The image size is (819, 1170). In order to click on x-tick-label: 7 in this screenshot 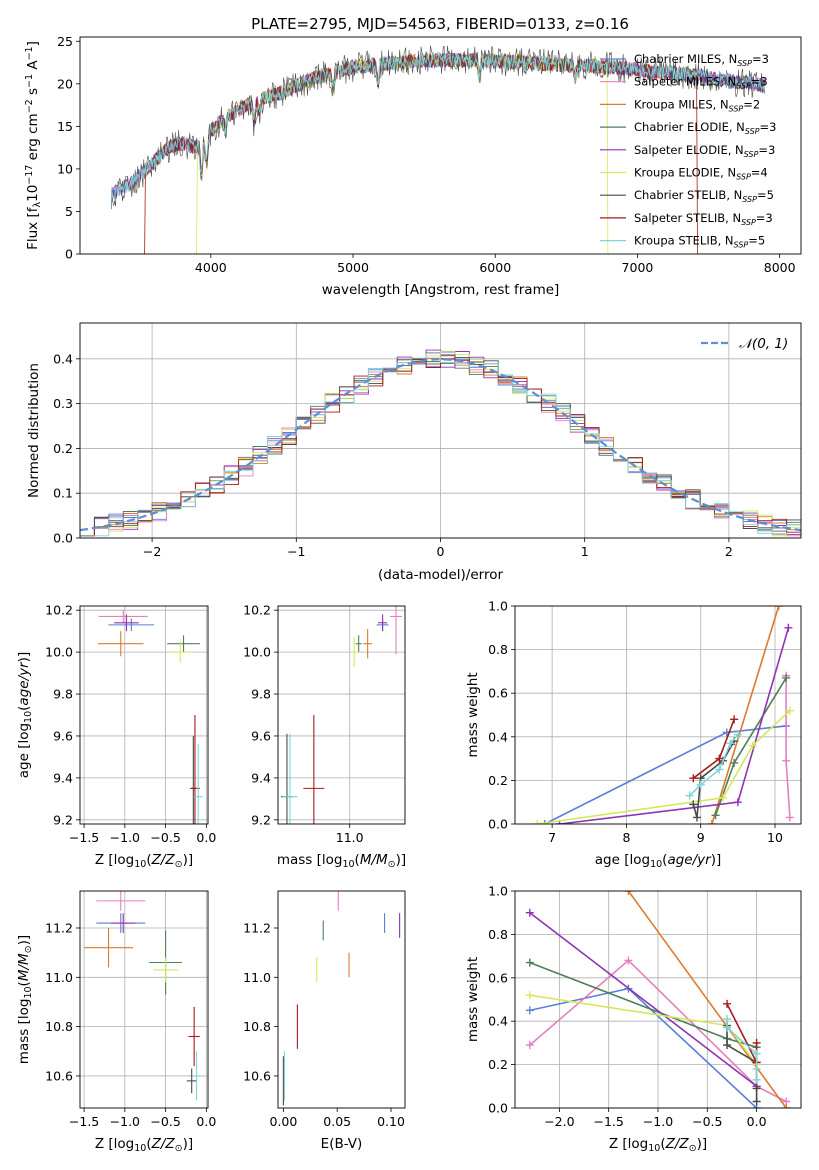, I will do `click(552, 837)`.